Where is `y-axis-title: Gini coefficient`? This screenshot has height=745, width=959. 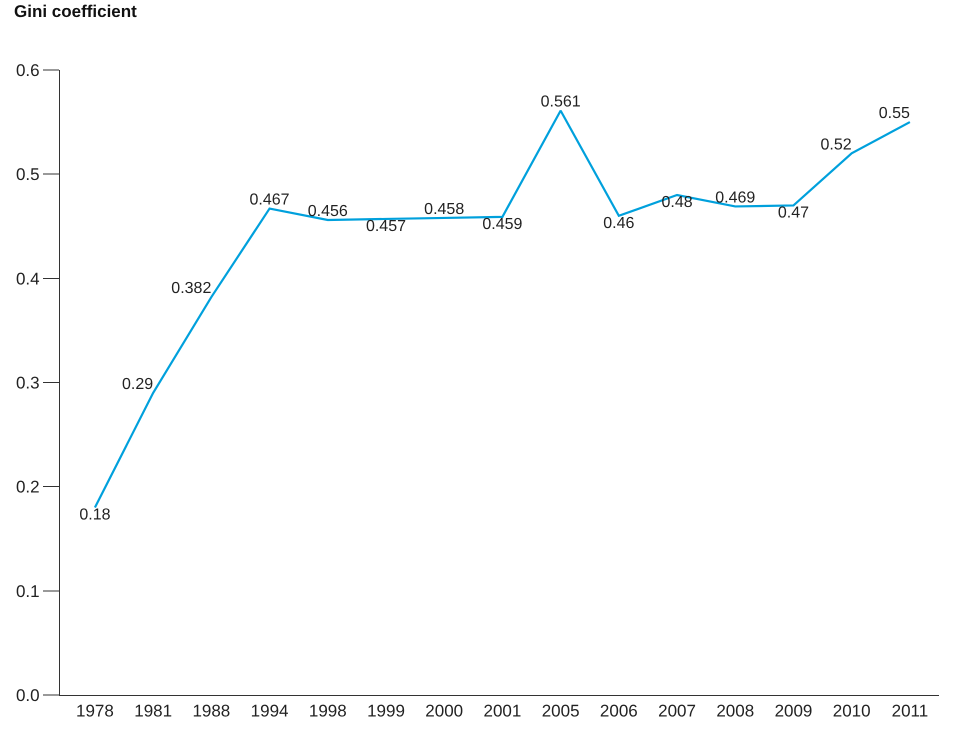 y-axis-title: Gini coefficient is located at coordinates (76, 11).